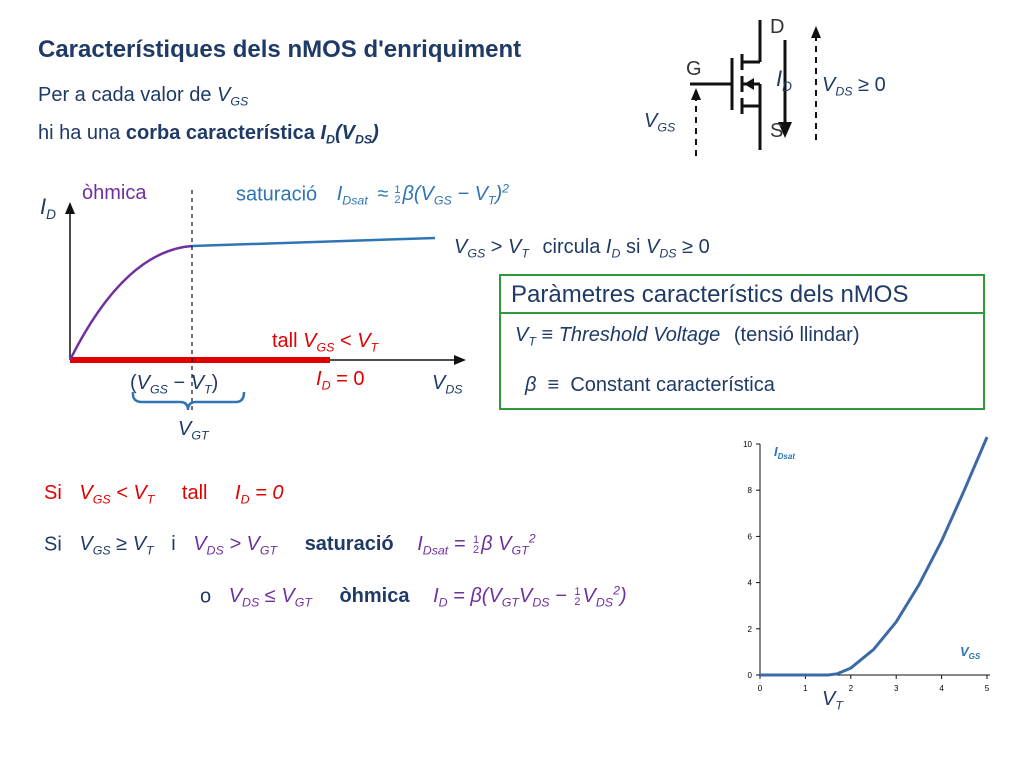 The width and height of the screenshot is (1024, 768). I want to click on chart-vt-marker: VT, so click(832, 700).